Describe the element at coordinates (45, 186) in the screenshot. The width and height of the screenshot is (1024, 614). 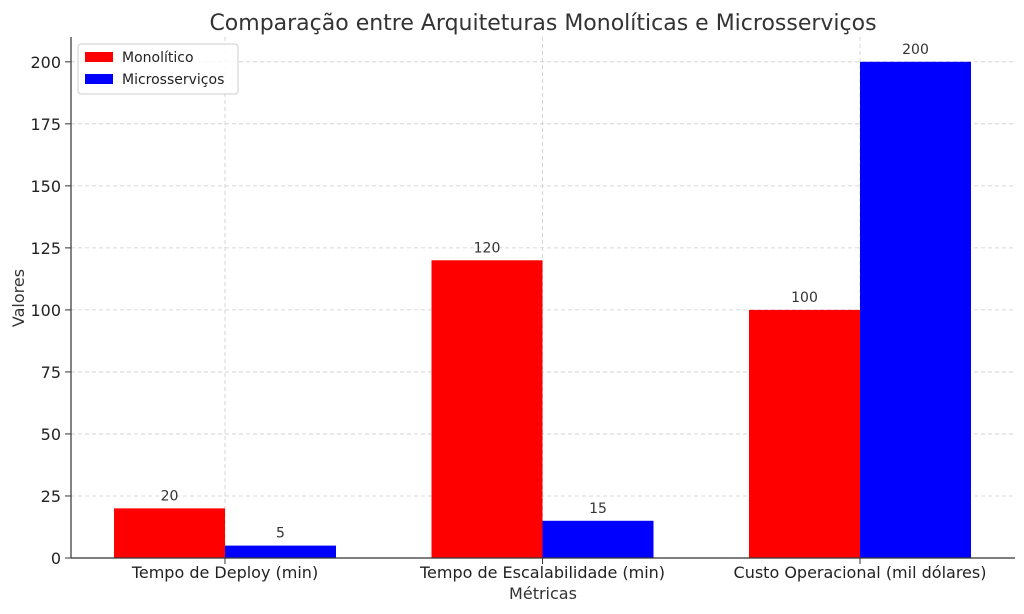
I see `y-tick-label: 150` at that location.